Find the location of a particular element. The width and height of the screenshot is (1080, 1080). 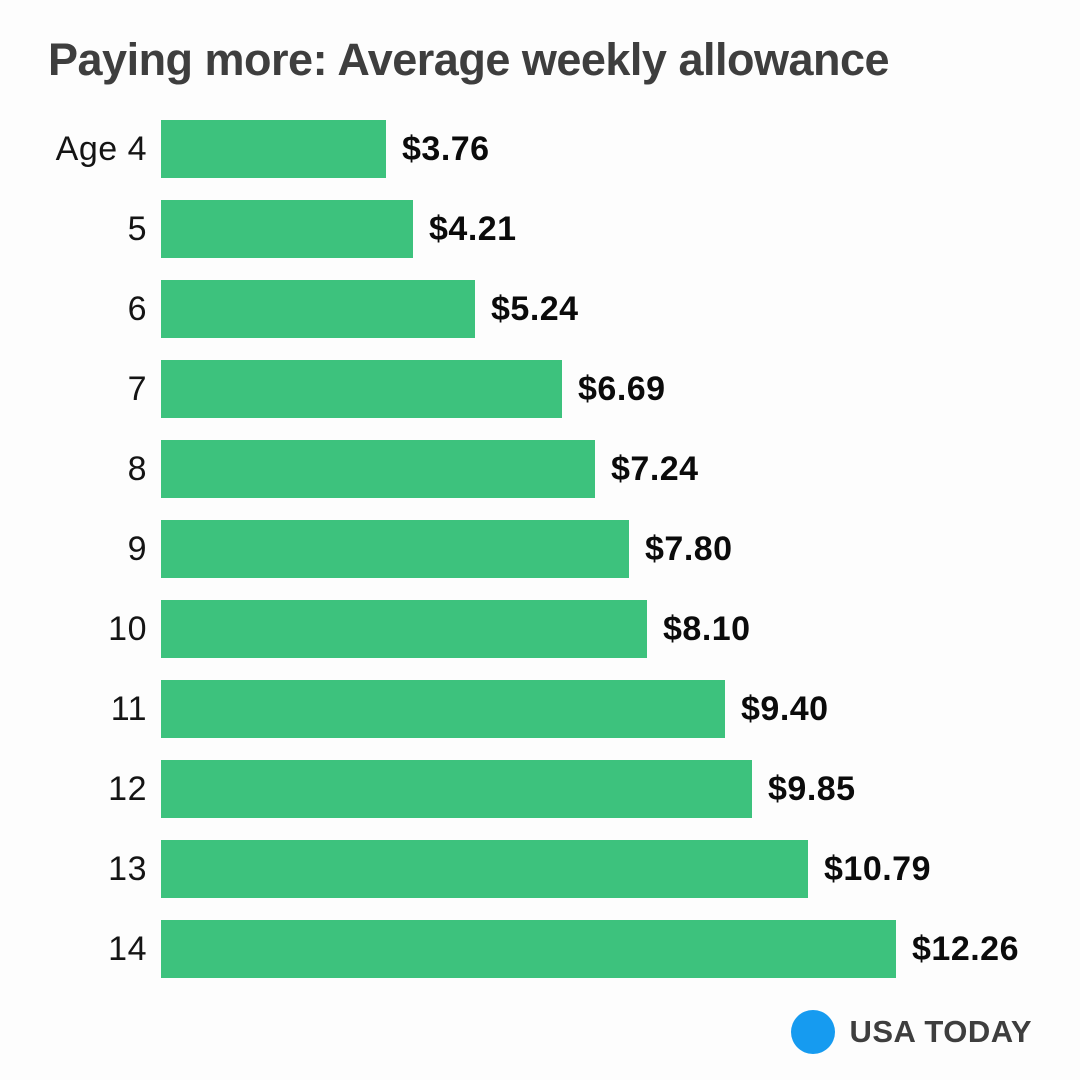

usatoday-logo: USA TODAY is located at coordinates (911, 1032).